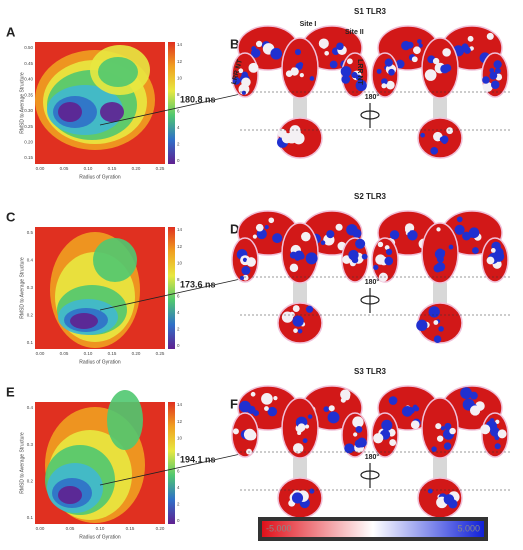  I want to click on colorbar-tick: 6, so click(178, 295).